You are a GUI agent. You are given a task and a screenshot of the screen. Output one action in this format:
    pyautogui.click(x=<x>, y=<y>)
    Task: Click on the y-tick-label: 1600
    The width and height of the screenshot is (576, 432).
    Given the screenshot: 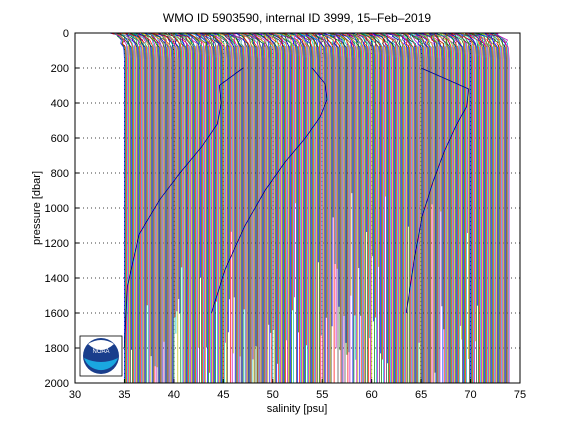 What is the action you would take?
    pyautogui.click(x=57, y=314)
    